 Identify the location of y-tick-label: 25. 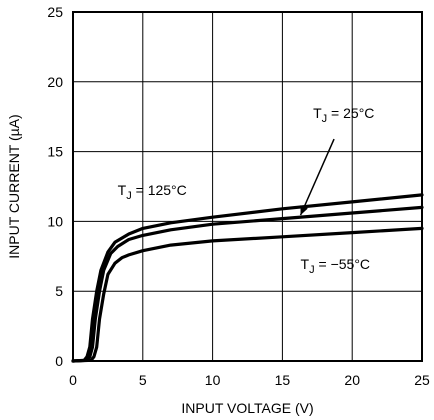
(55, 12).